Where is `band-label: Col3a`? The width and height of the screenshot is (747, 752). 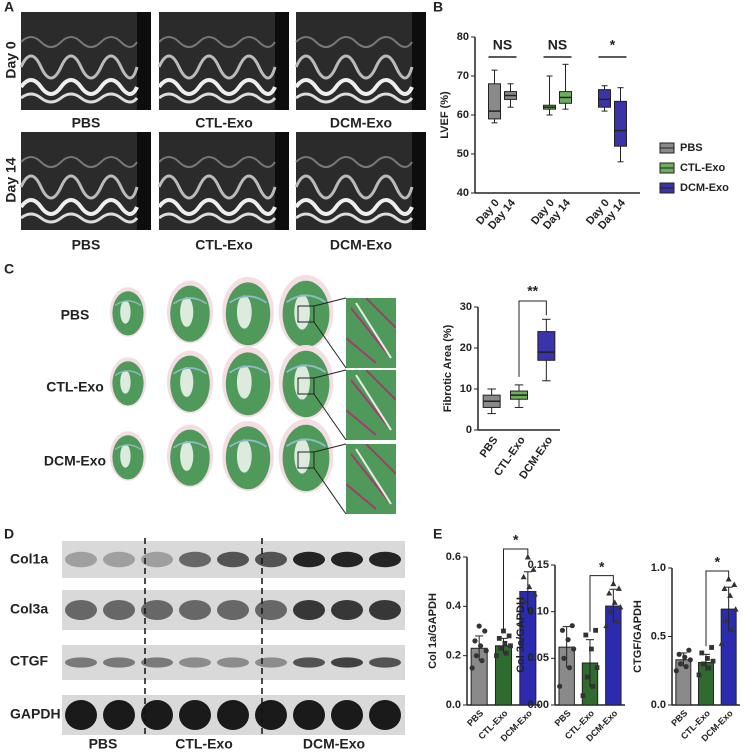 band-label: Col3a is located at coordinates (29, 609).